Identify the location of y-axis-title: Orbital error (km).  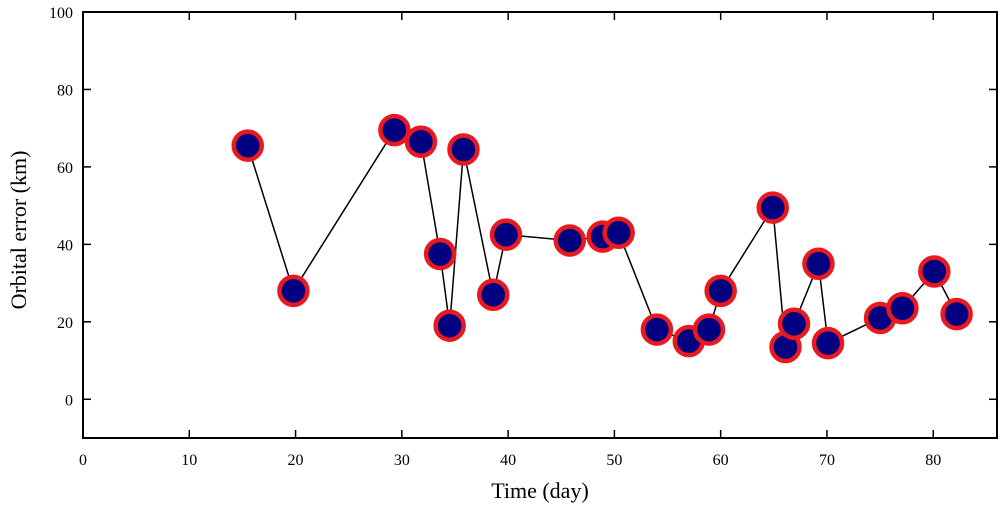
(18, 230).